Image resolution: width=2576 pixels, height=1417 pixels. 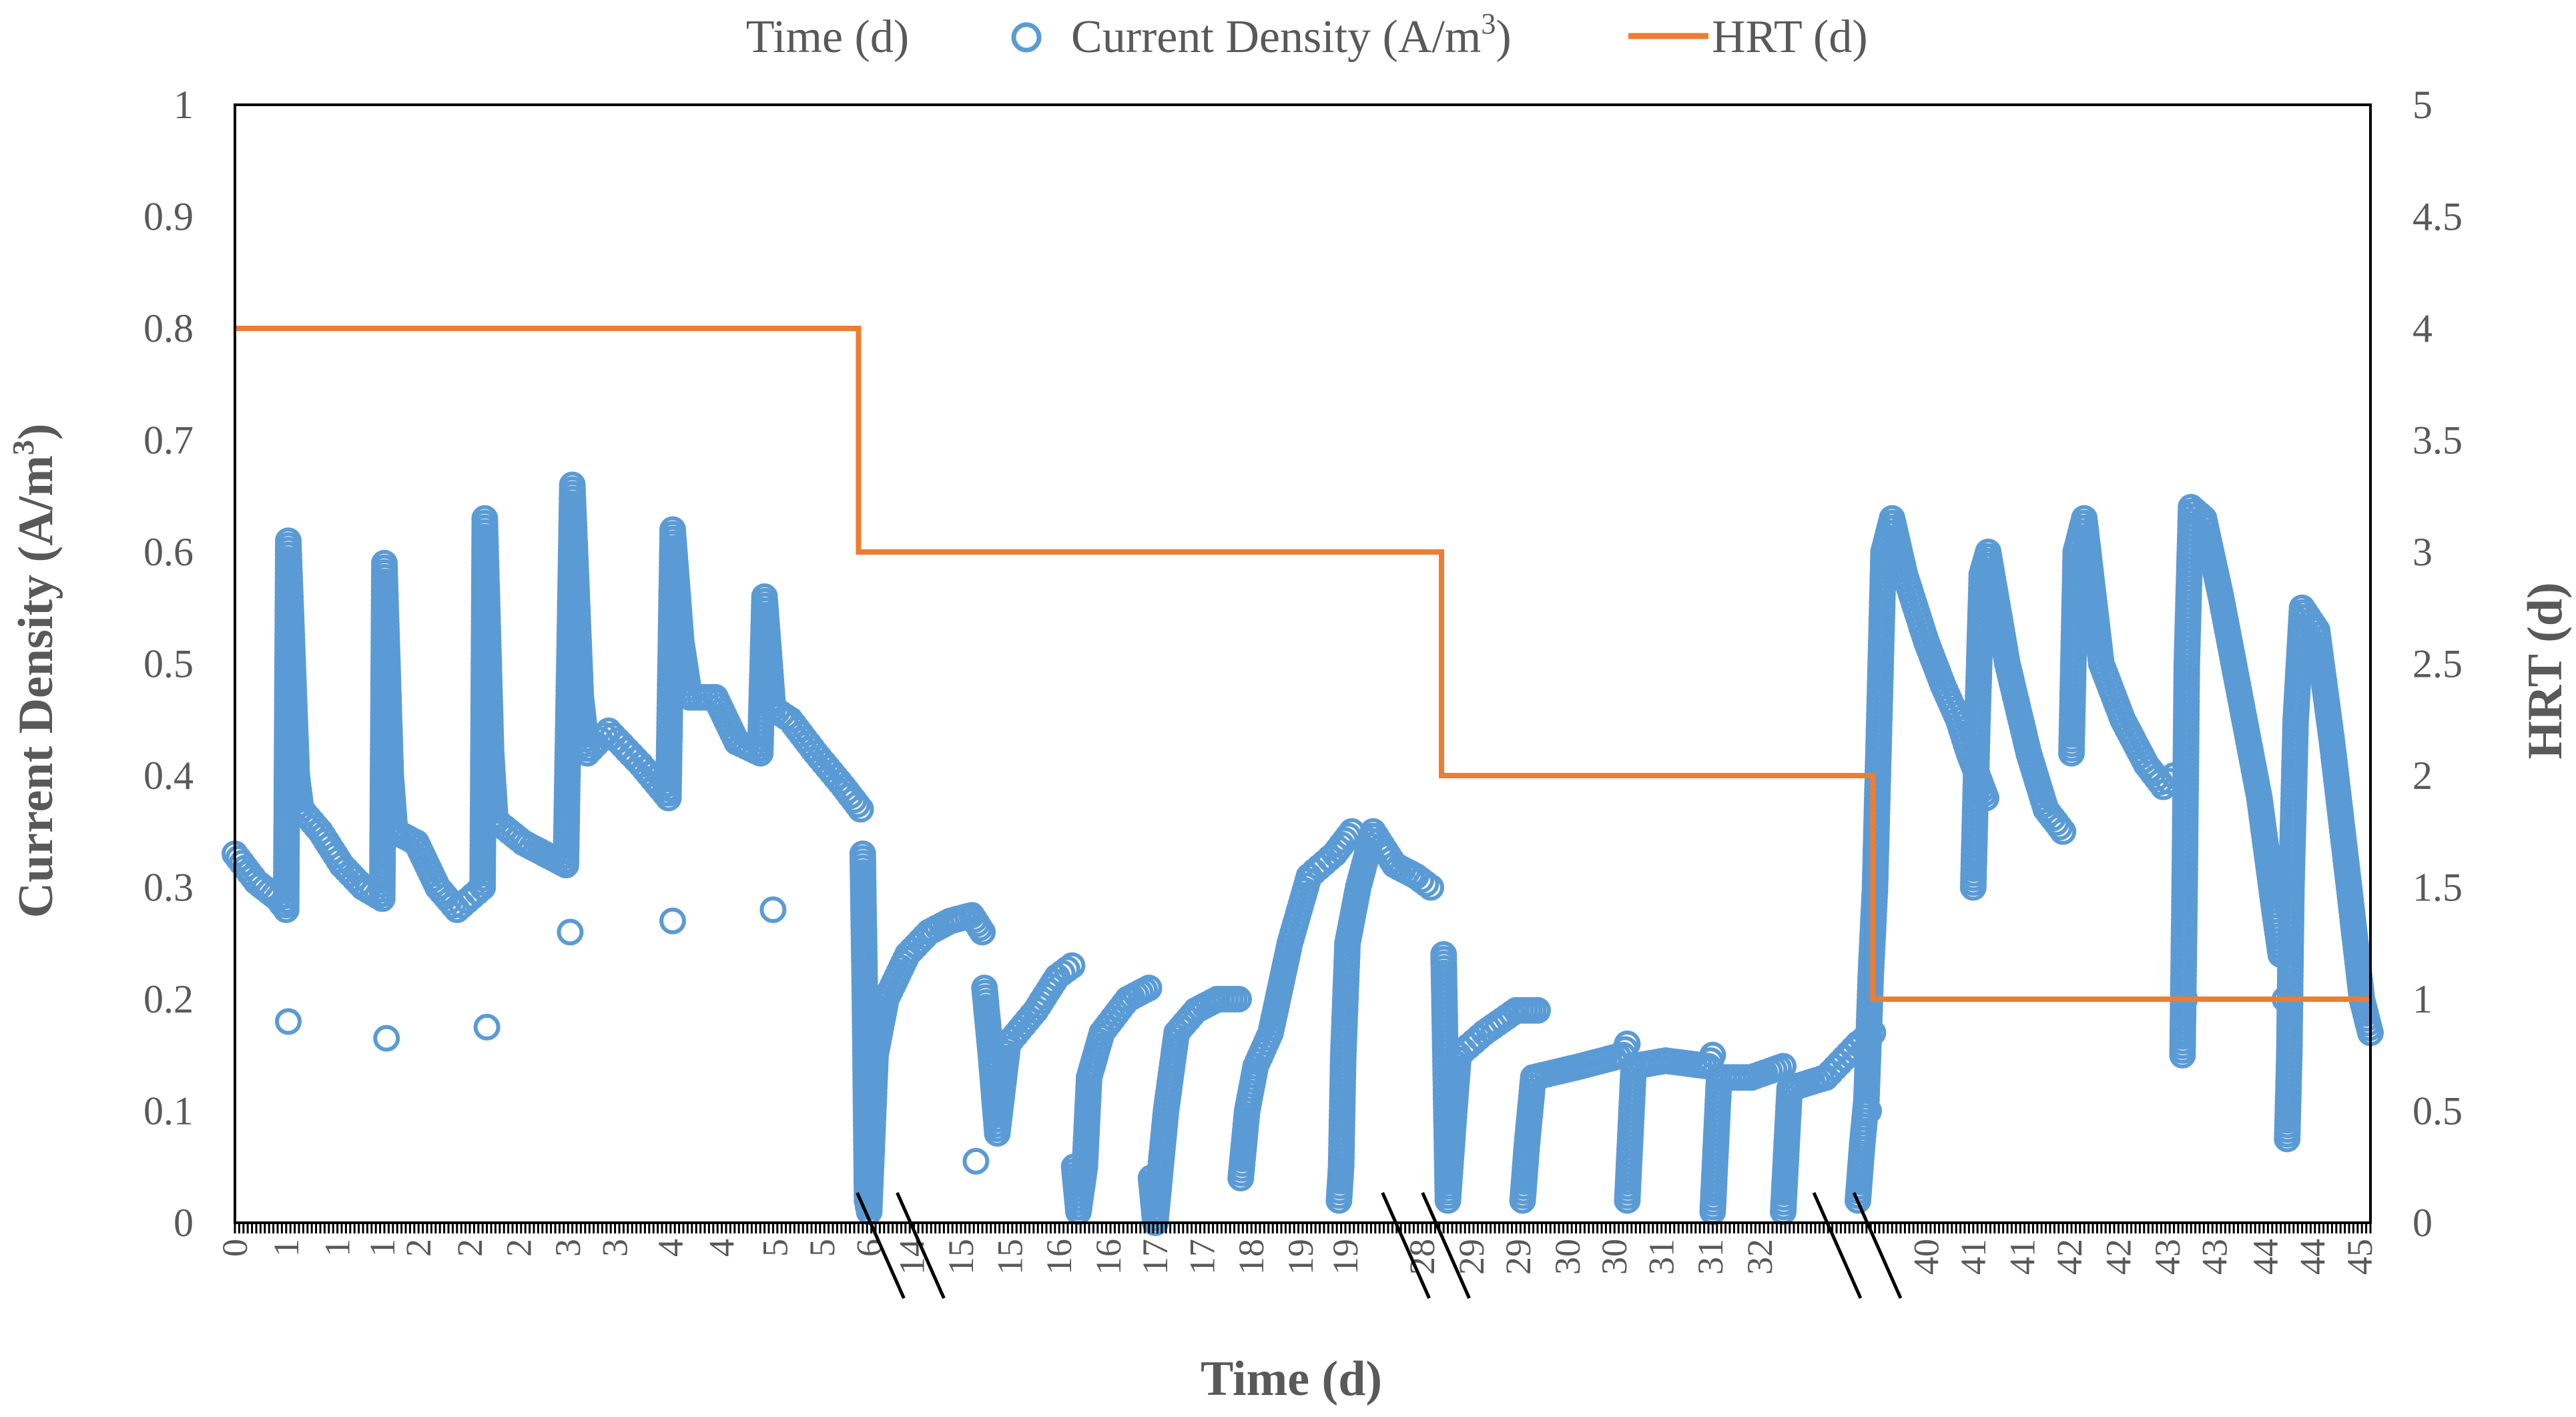 I want to click on y-left-tick-label: 0, so click(x=184, y=1223).